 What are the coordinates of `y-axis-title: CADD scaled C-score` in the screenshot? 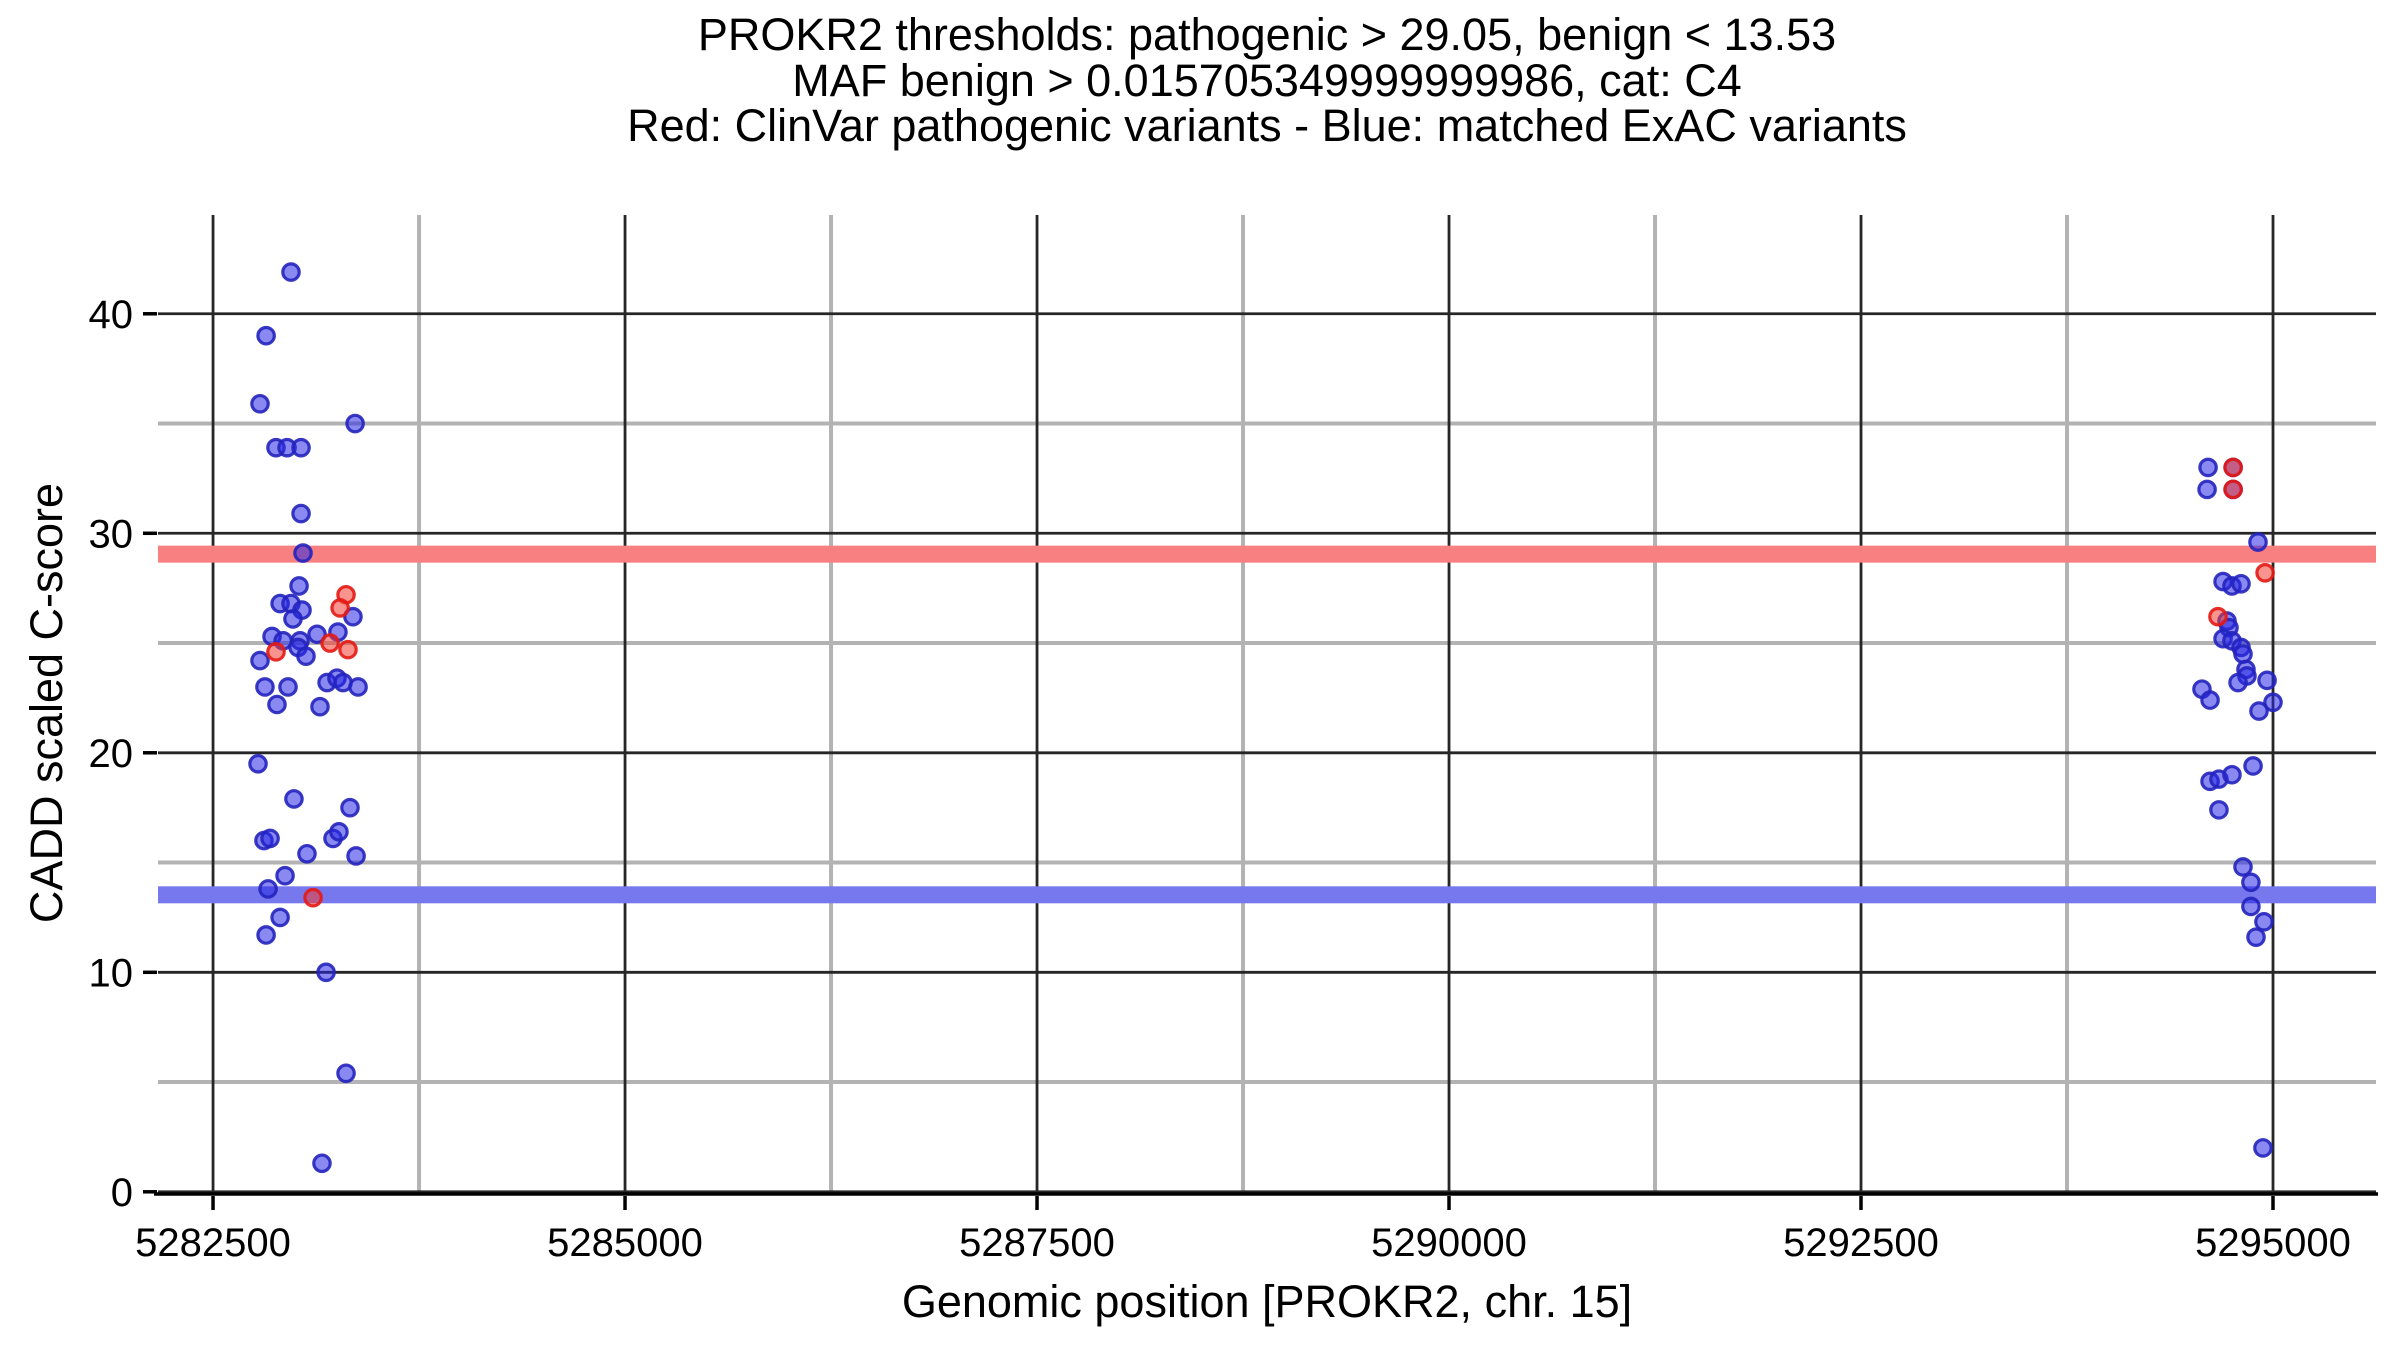 It's located at (46, 703).